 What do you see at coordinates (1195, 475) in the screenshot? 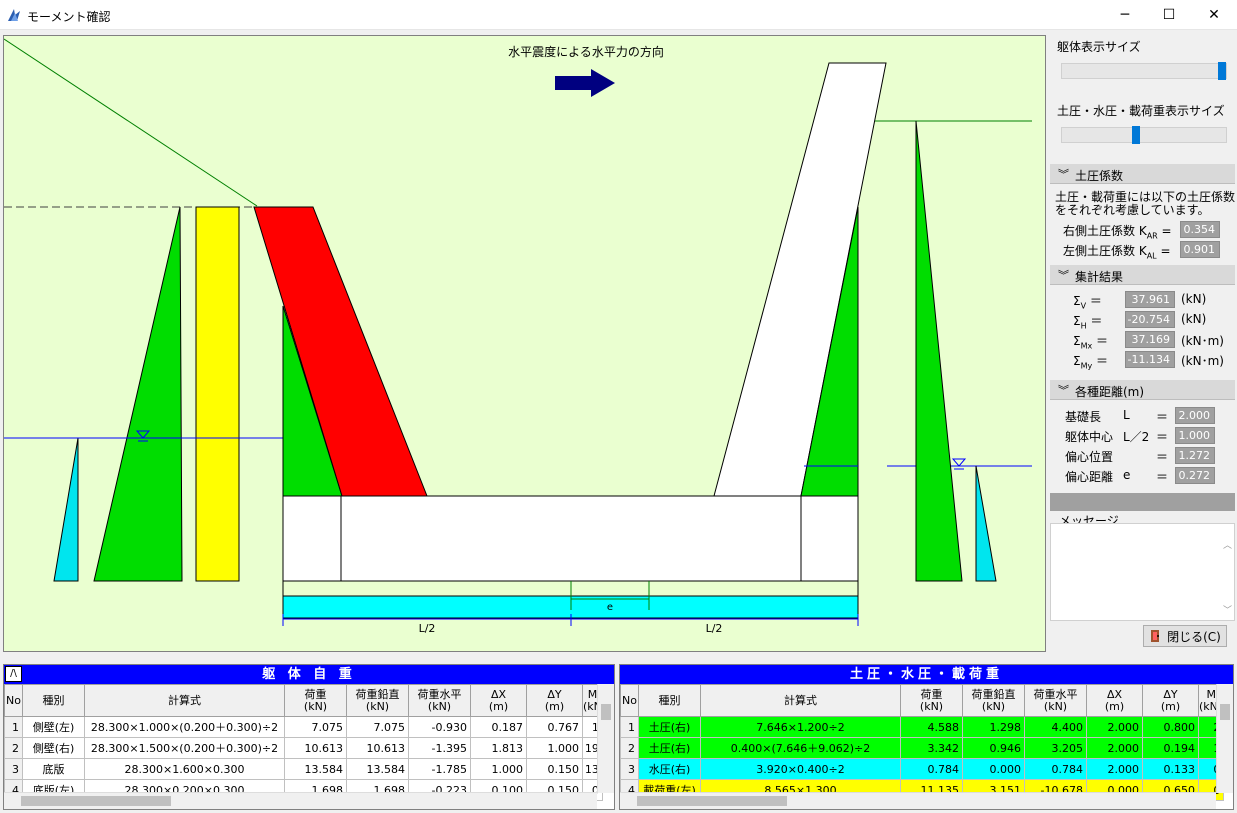
I see `distance-value: 0.272` at bounding box center [1195, 475].